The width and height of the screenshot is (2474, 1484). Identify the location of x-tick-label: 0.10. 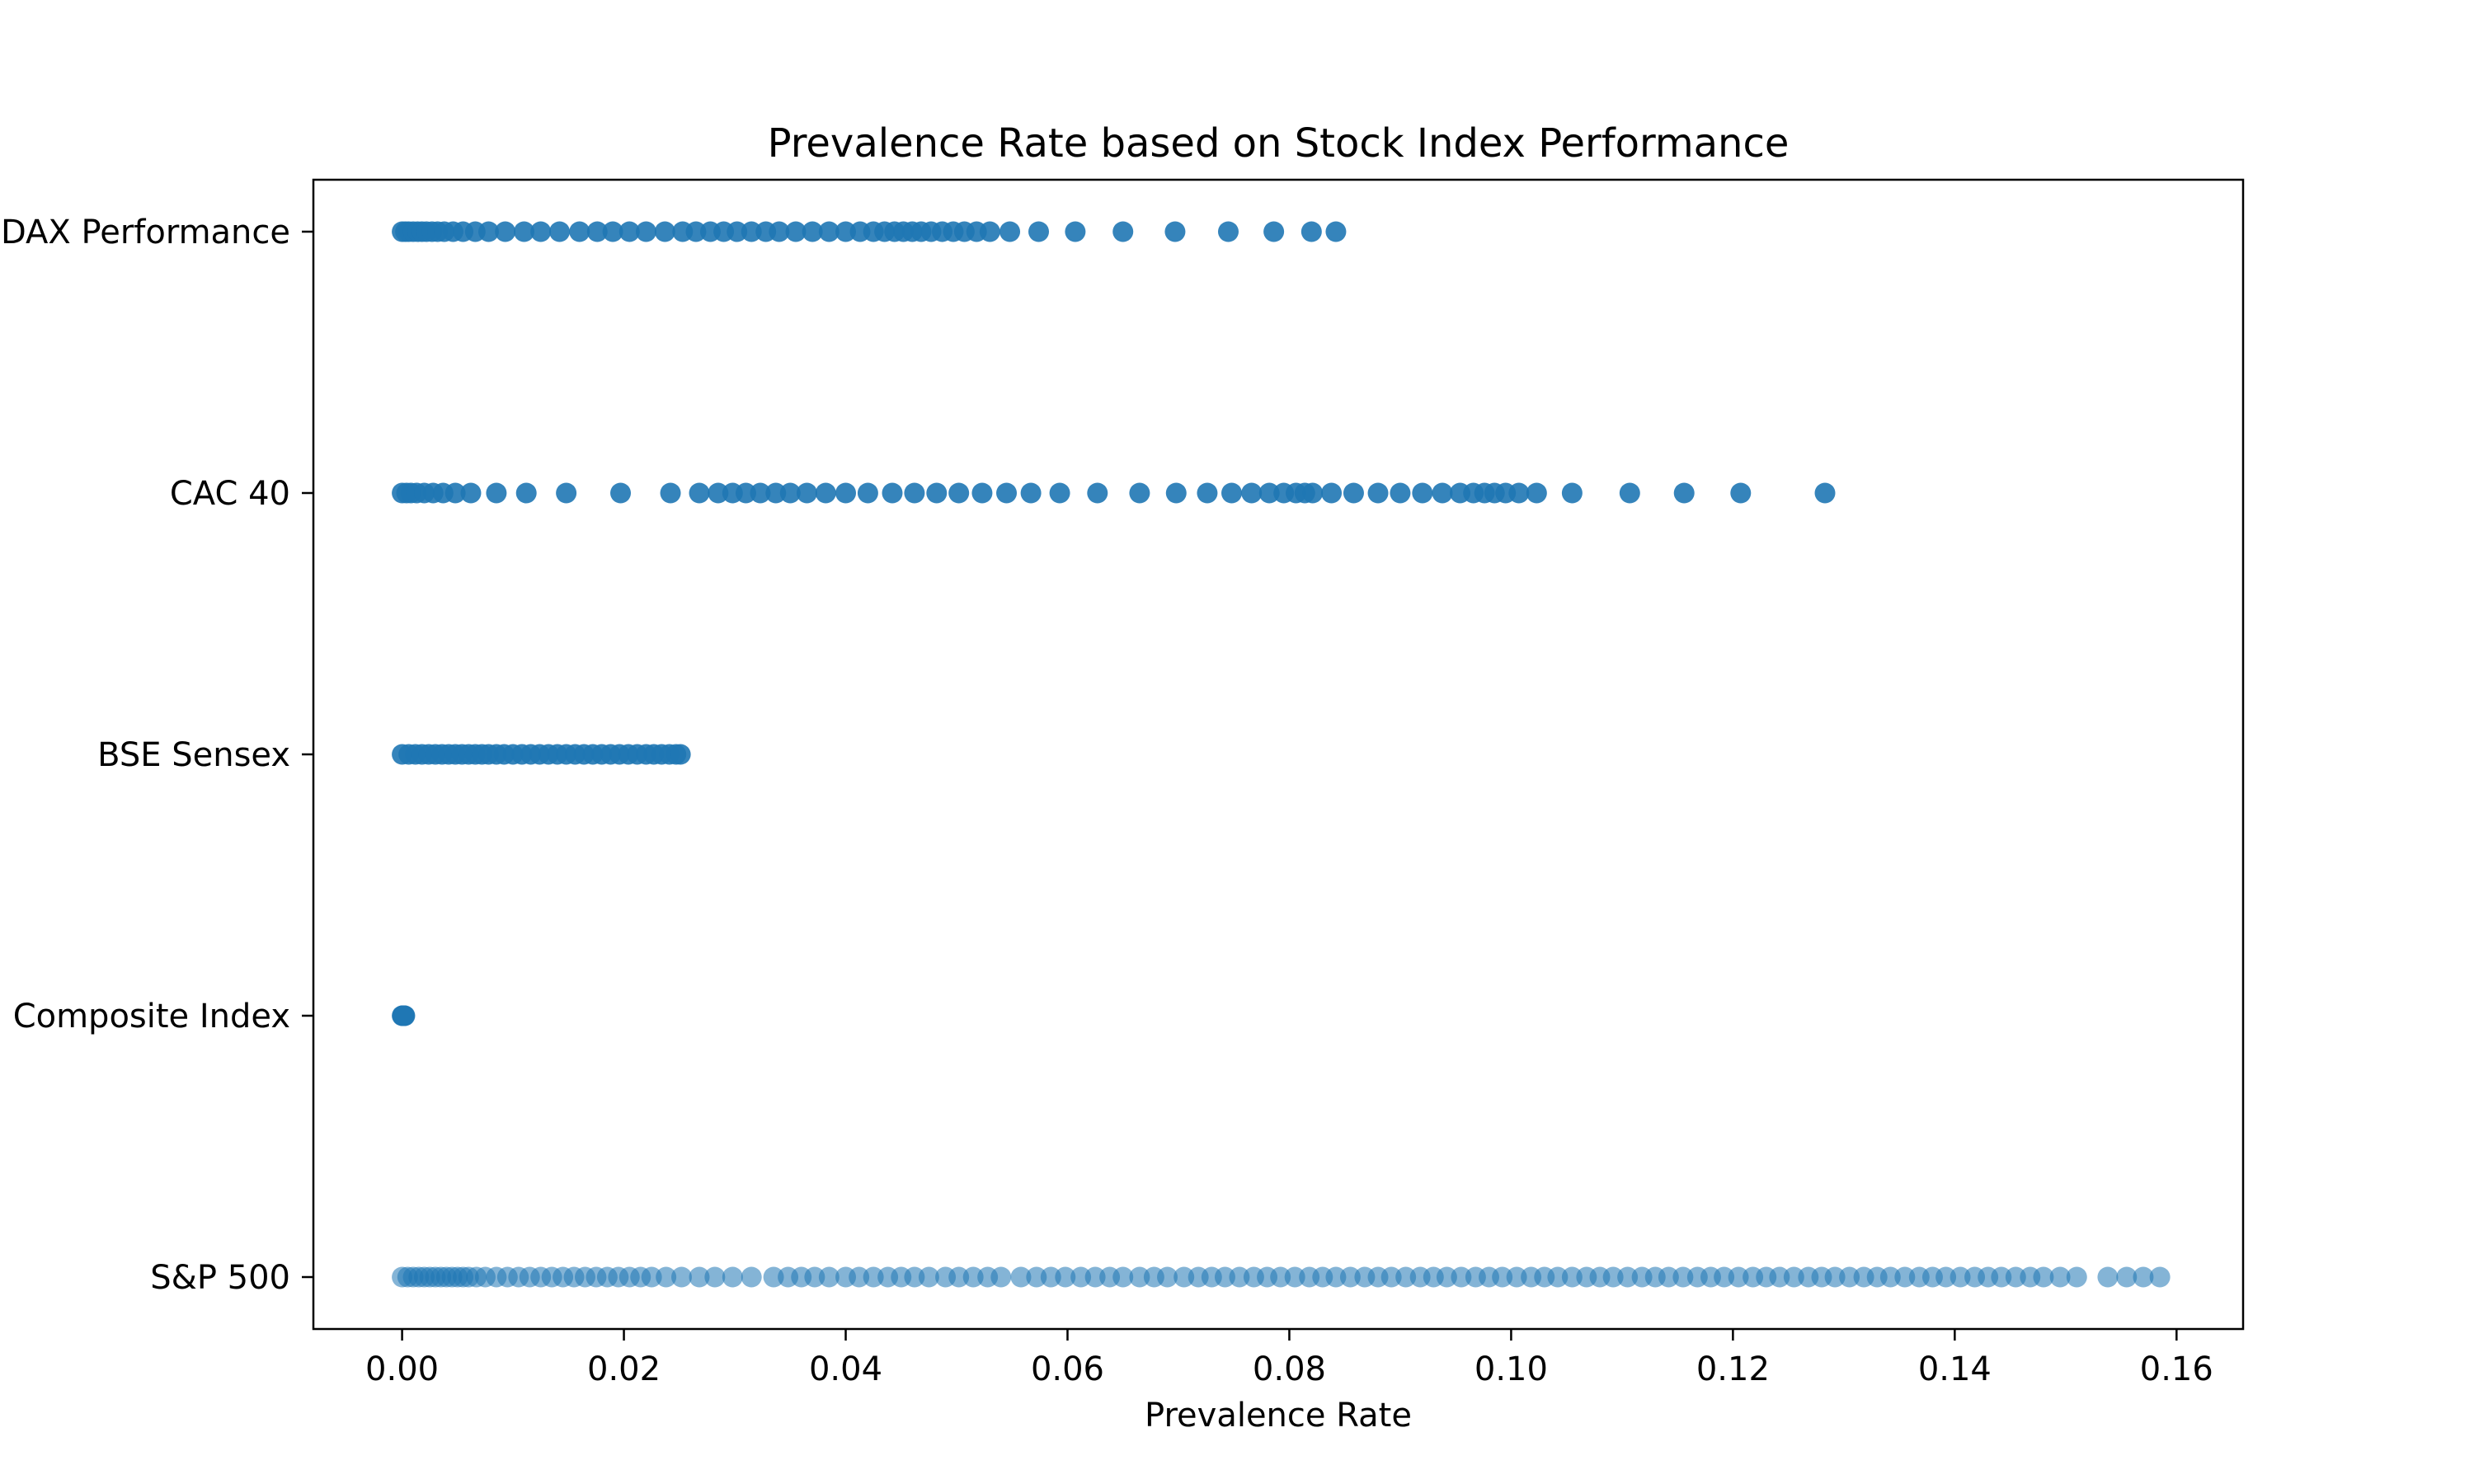
(1511, 1369).